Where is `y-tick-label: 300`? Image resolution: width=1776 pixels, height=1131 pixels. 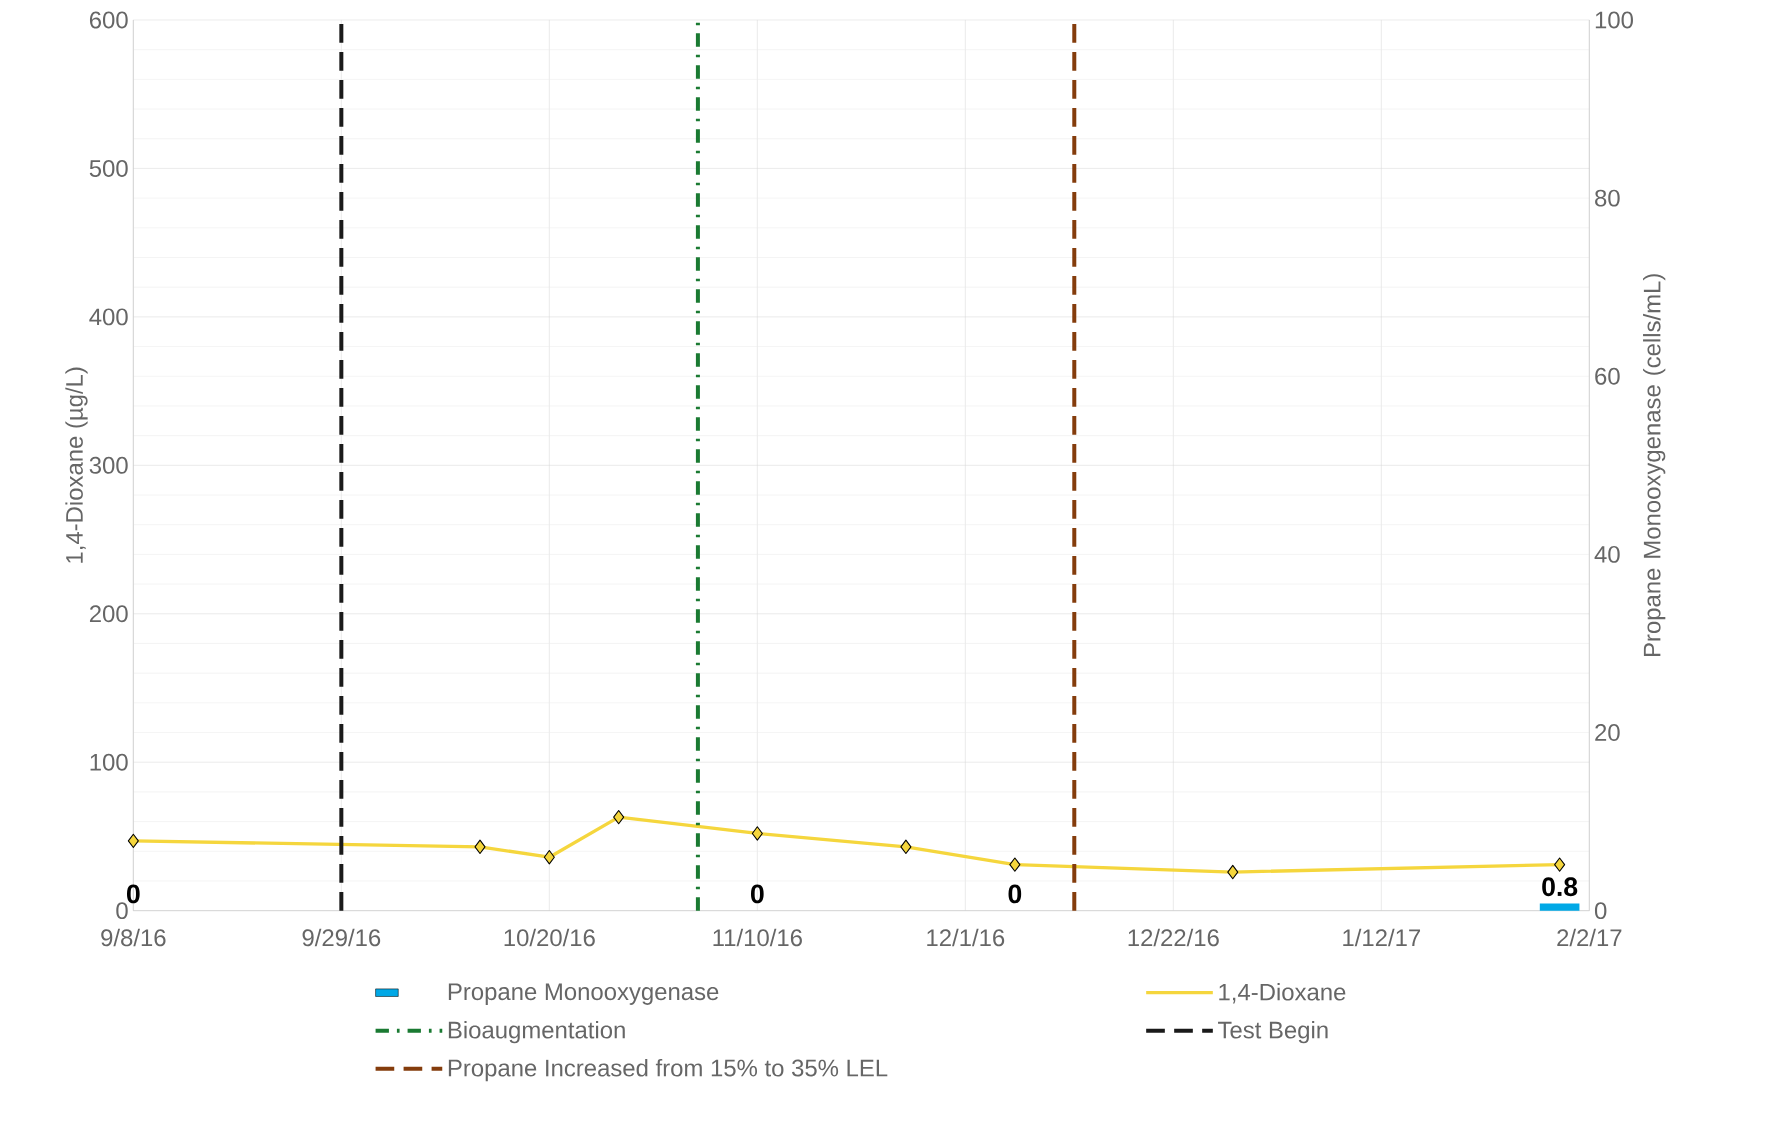 y-tick-label: 300 is located at coordinates (108, 465).